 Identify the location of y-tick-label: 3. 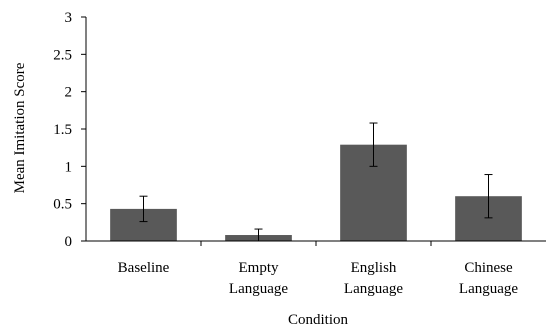
(69, 18).